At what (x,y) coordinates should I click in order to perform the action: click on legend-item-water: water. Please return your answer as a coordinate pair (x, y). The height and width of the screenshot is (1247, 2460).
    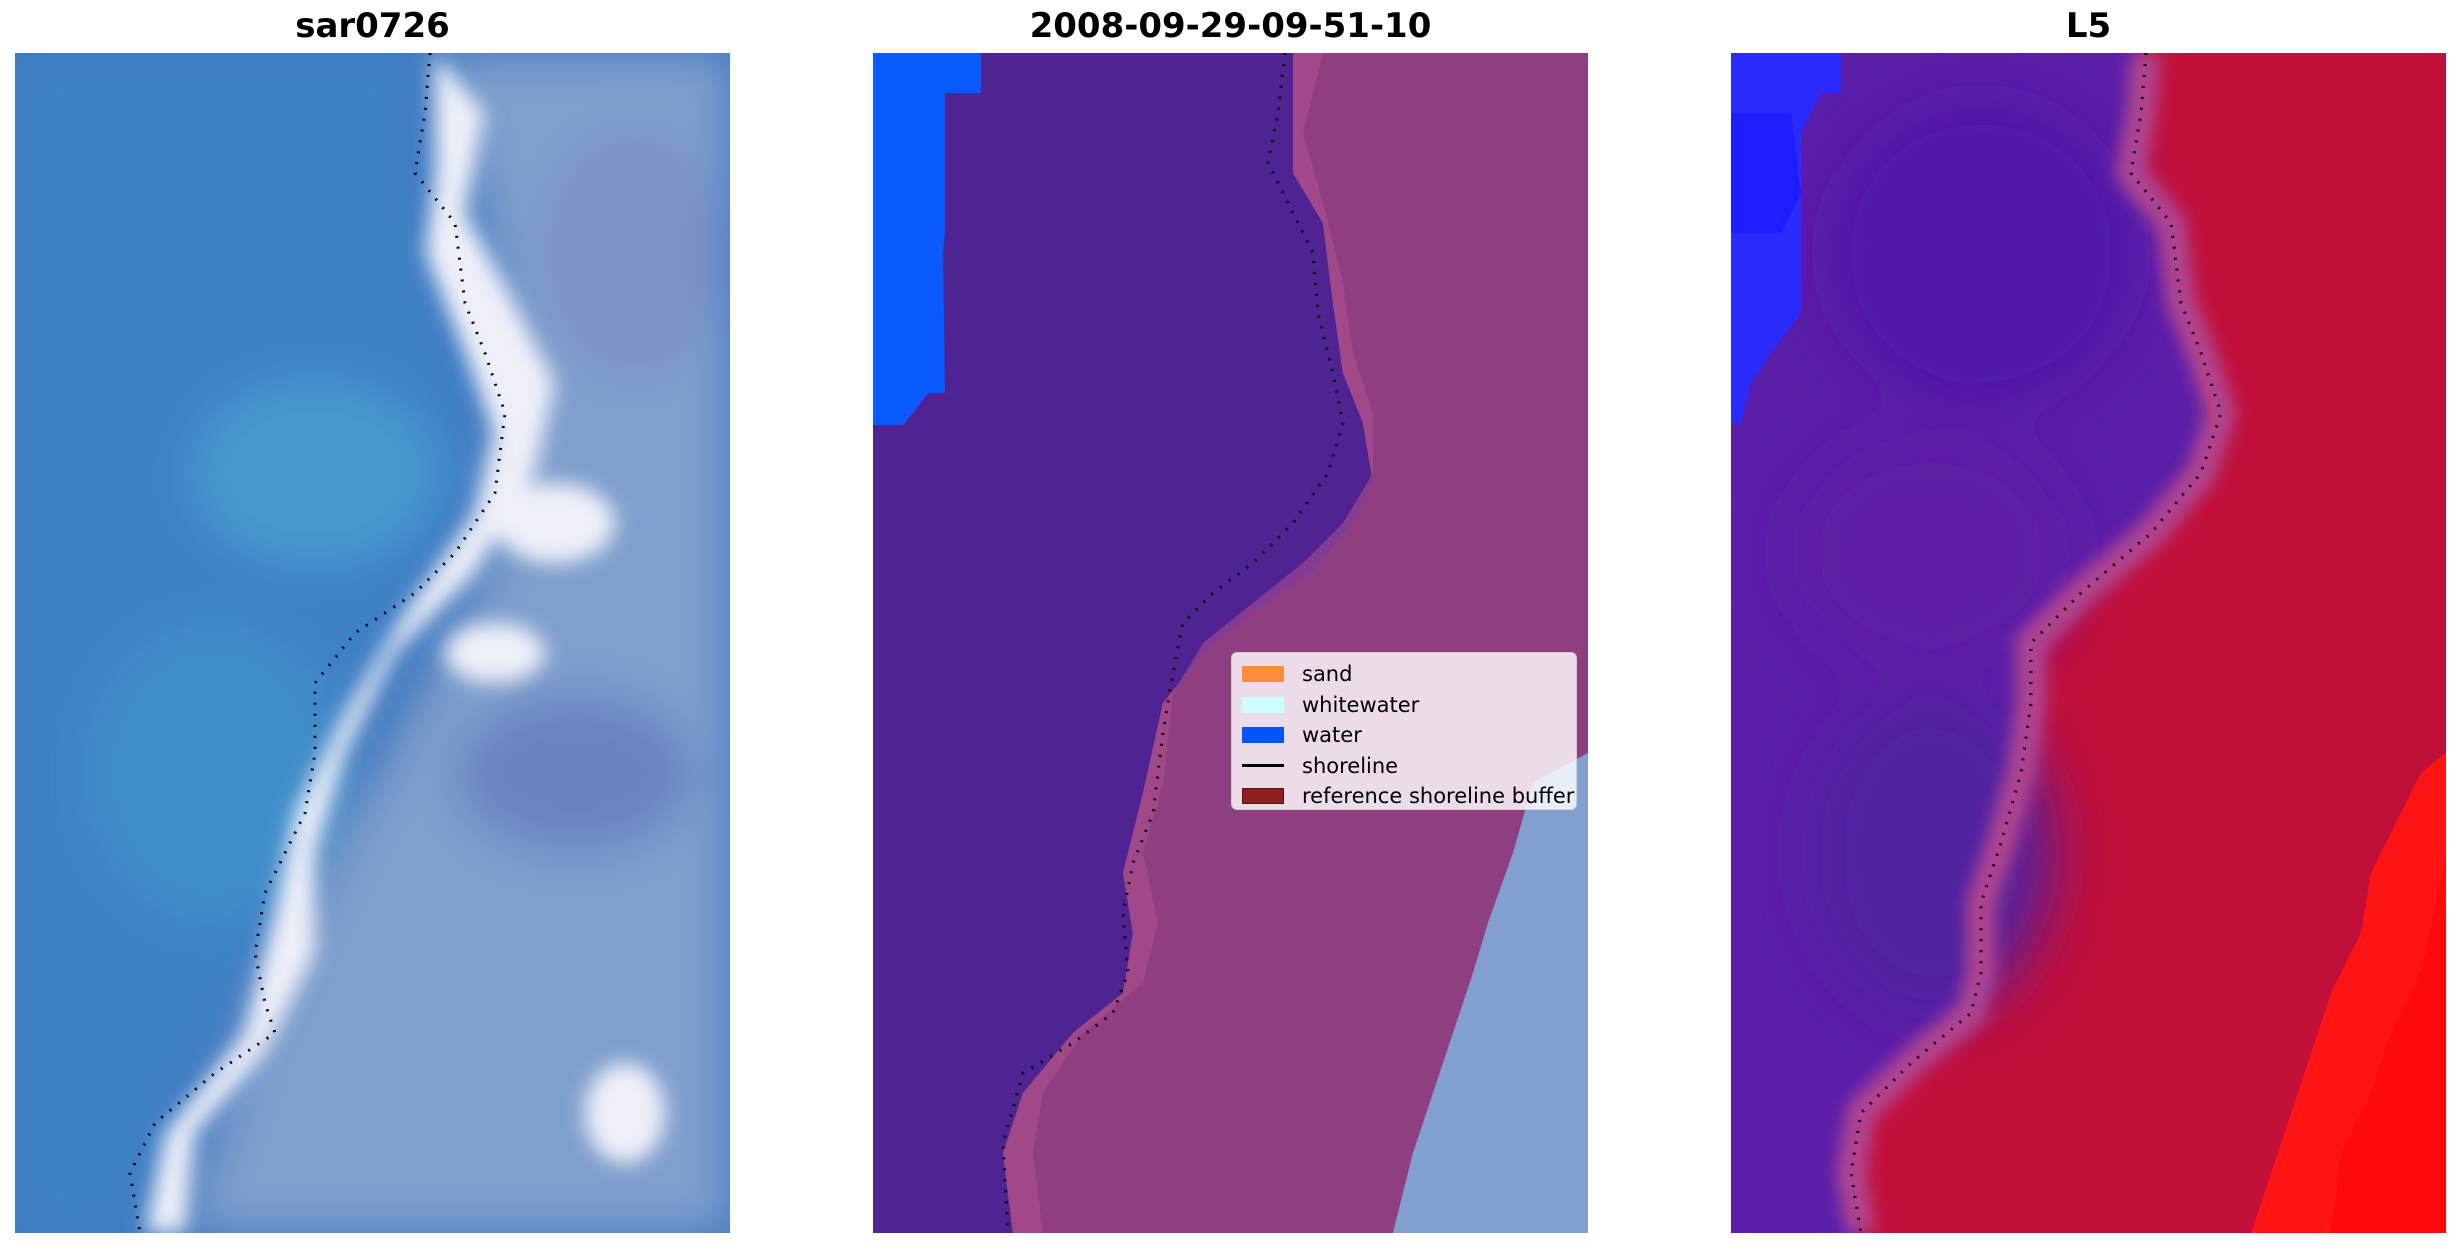
    Looking at the image, I should click on (1404, 735).